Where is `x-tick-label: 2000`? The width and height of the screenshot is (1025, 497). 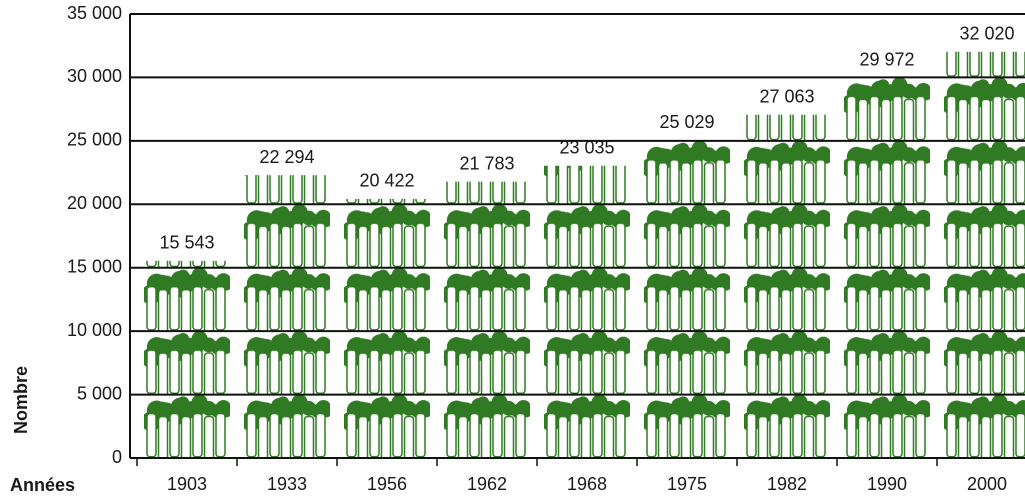 x-tick-label: 2000 is located at coordinates (987, 484).